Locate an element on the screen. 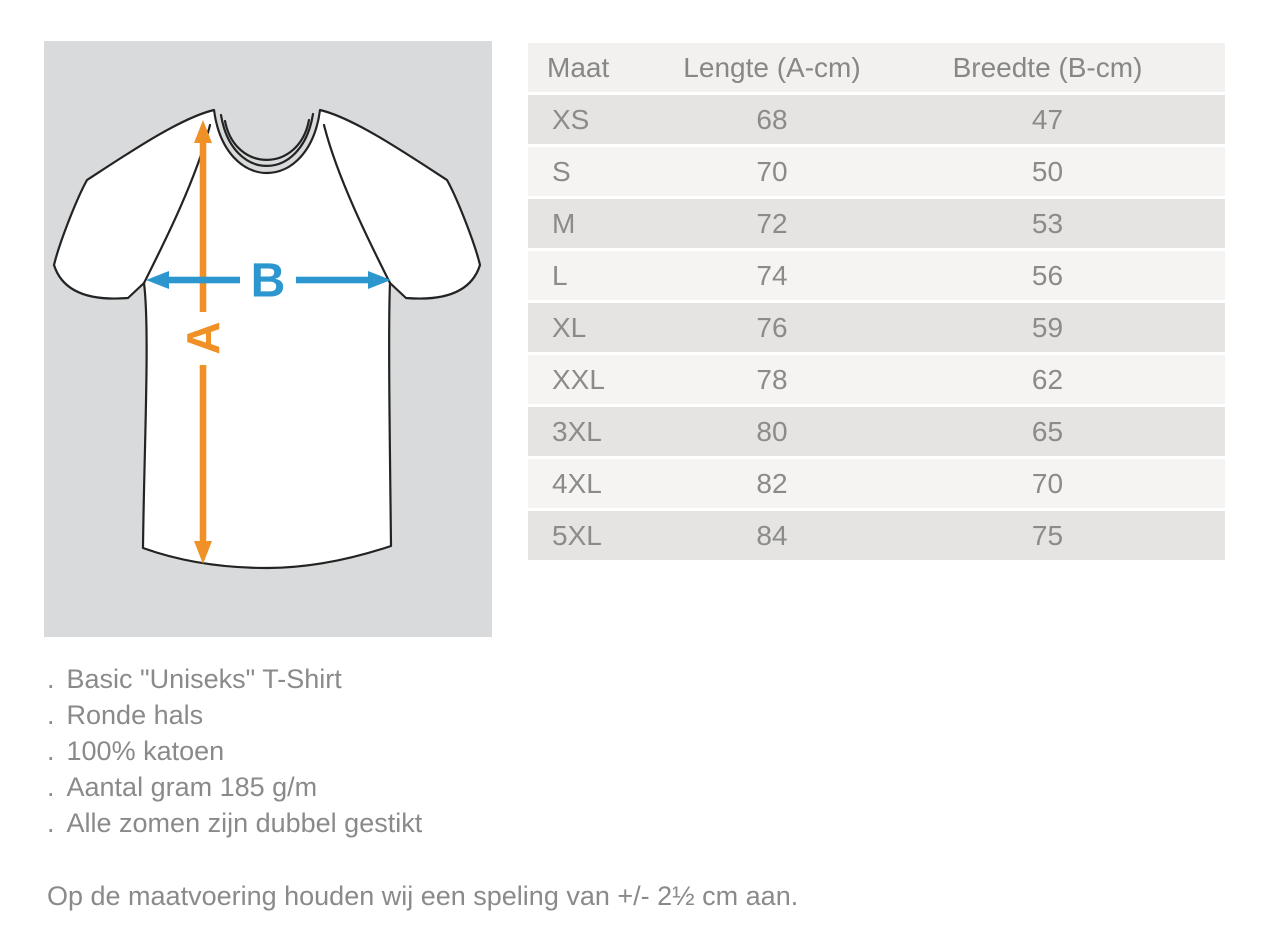 The width and height of the screenshot is (1274, 935). column-header-maat: Maat is located at coordinates (578, 67).